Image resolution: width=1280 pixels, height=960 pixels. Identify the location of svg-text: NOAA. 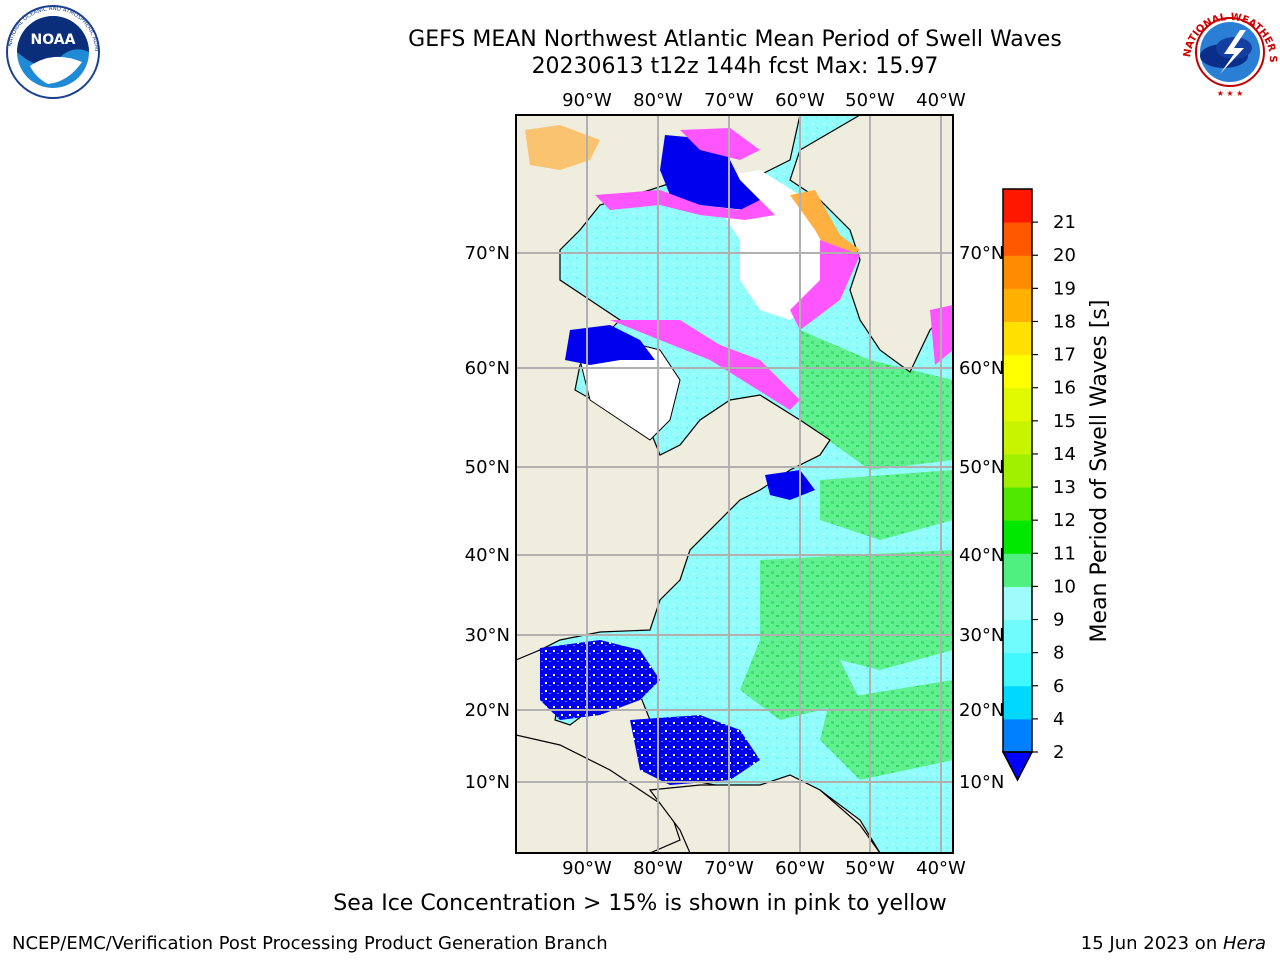
(53, 40).